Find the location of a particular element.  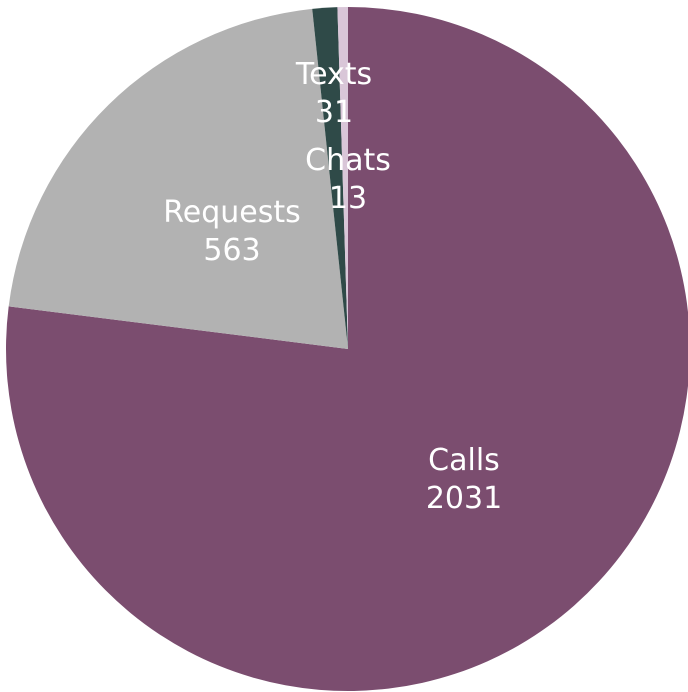

slice-label-value: 563 is located at coordinates (231, 250).